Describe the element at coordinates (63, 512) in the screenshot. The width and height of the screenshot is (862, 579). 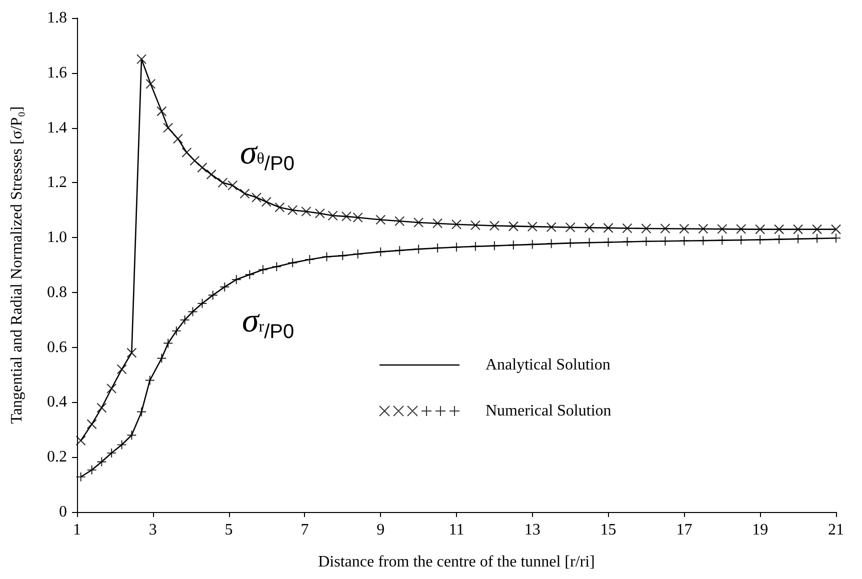
I see `y-tick-label: 0` at that location.